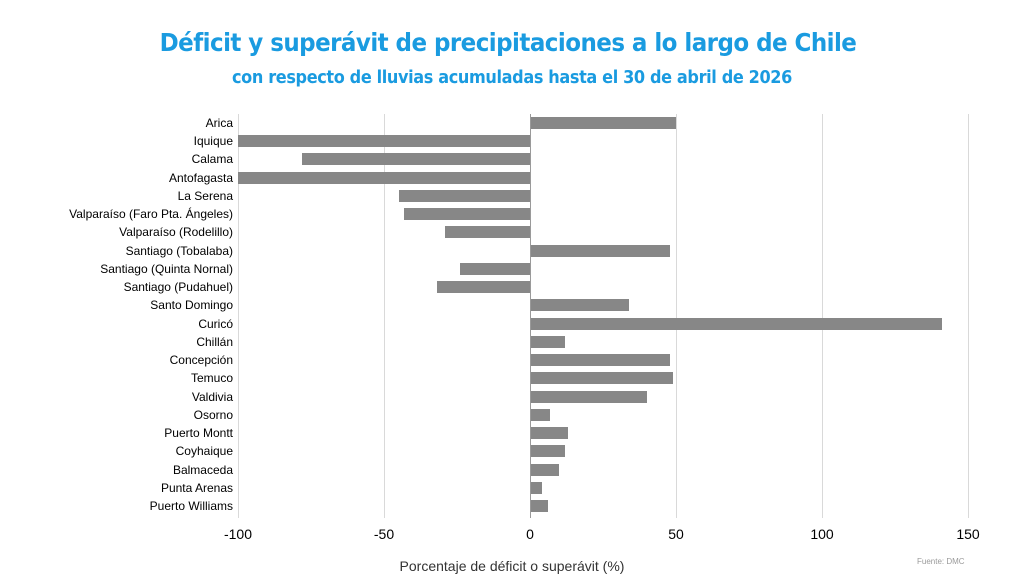  Describe the element at coordinates (214, 341) in the screenshot. I see `category-label: Chillán` at that location.